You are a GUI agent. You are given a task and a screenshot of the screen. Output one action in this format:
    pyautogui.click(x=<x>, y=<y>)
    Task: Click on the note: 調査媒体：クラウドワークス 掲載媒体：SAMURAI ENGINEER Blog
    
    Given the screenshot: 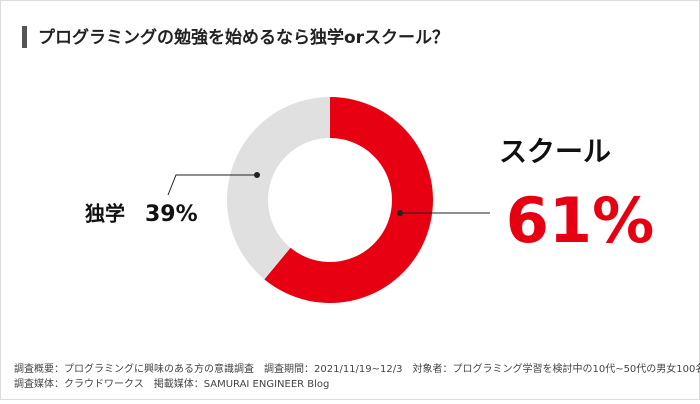 What is the action you would take?
    pyautogui.click(x=171, y=383)
    